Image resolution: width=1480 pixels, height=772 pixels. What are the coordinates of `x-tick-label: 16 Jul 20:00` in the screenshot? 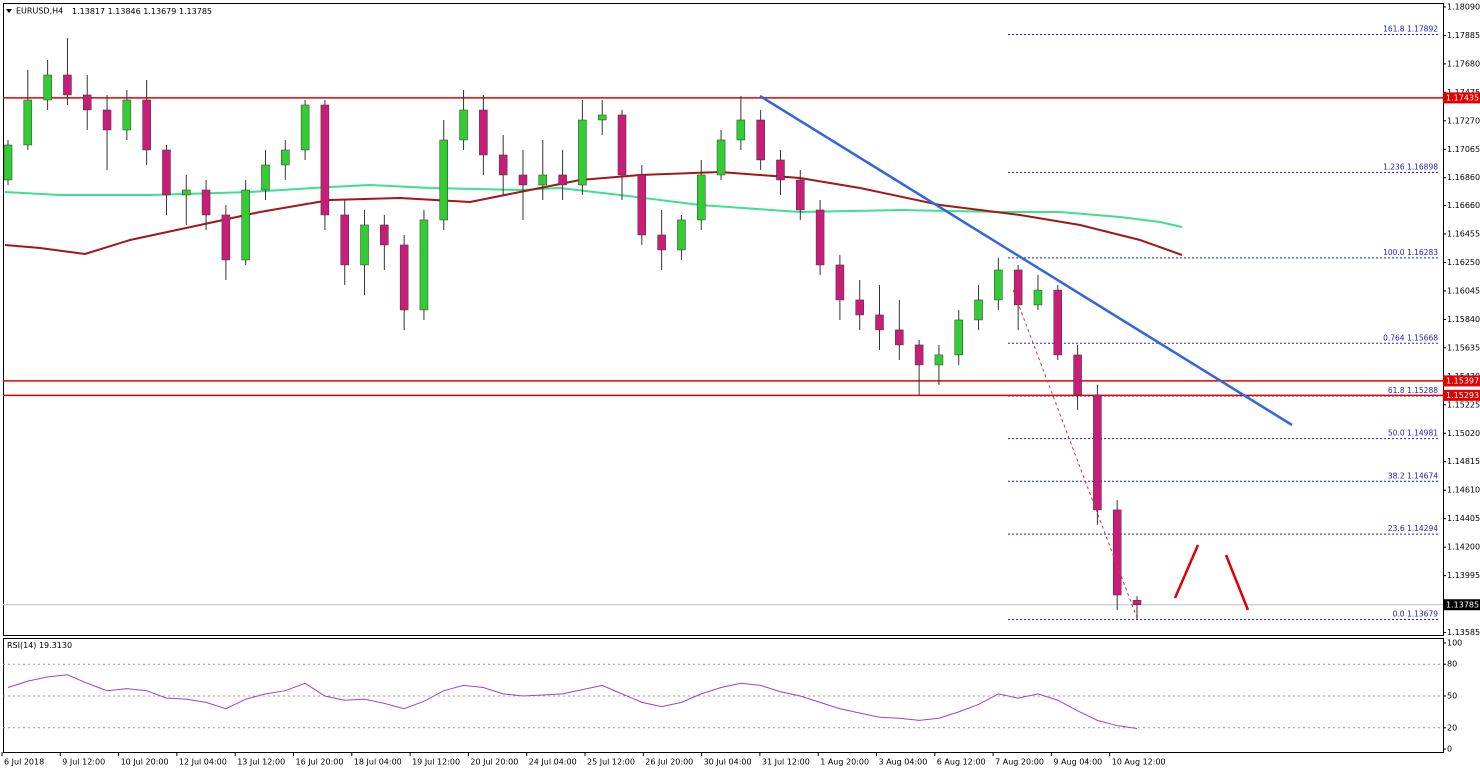 It's located at (320, 762).